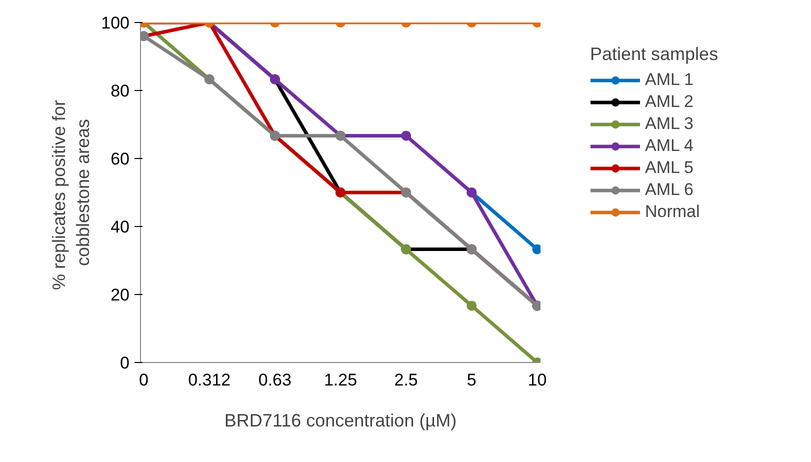 The height and width of the screenshot is (462, 811). Describe the element at coordinates (275, 380) in the screenshot. I see `x-tick-label: 0.63` at that location.